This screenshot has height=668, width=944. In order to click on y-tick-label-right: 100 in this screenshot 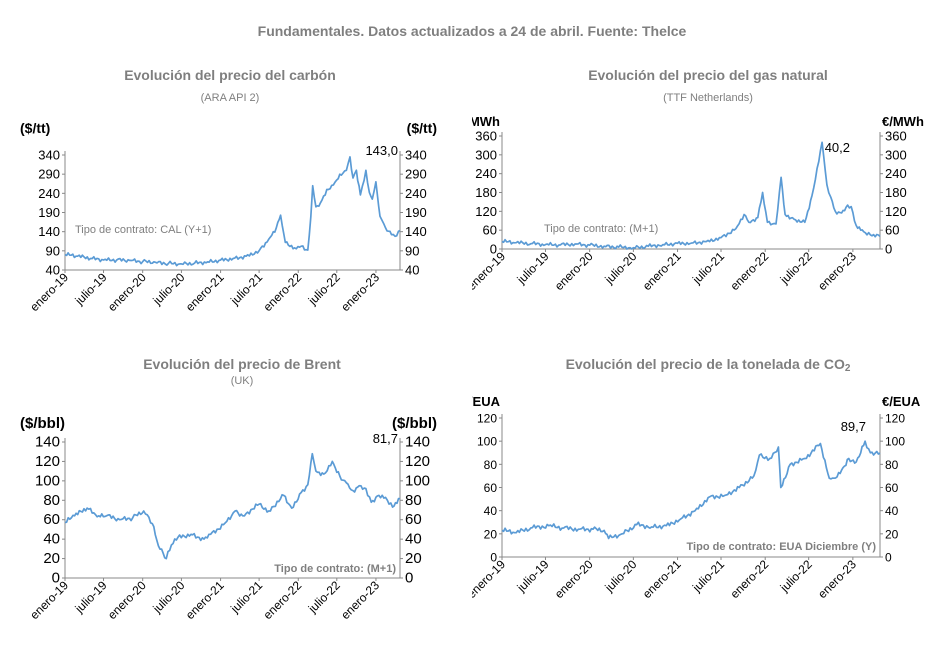, I will do `click(895, 442)`.